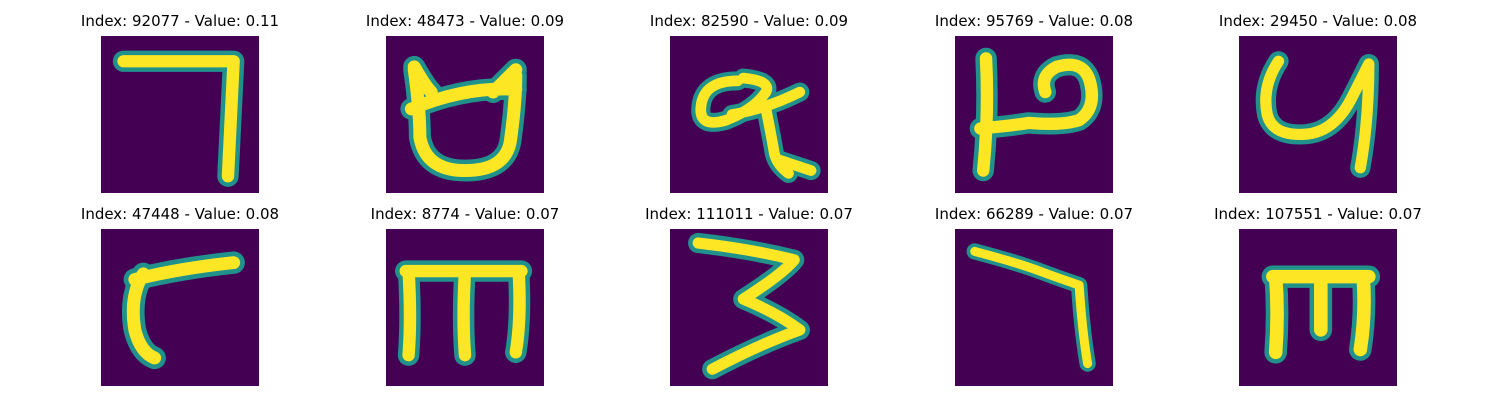 Image resolution: width=1500 pixels, height=400 pixels. Describe the element at coordinates (749, 21) in the screenshot. I see `panel-title: Index: 82590 - Value: 0.09` at that location.